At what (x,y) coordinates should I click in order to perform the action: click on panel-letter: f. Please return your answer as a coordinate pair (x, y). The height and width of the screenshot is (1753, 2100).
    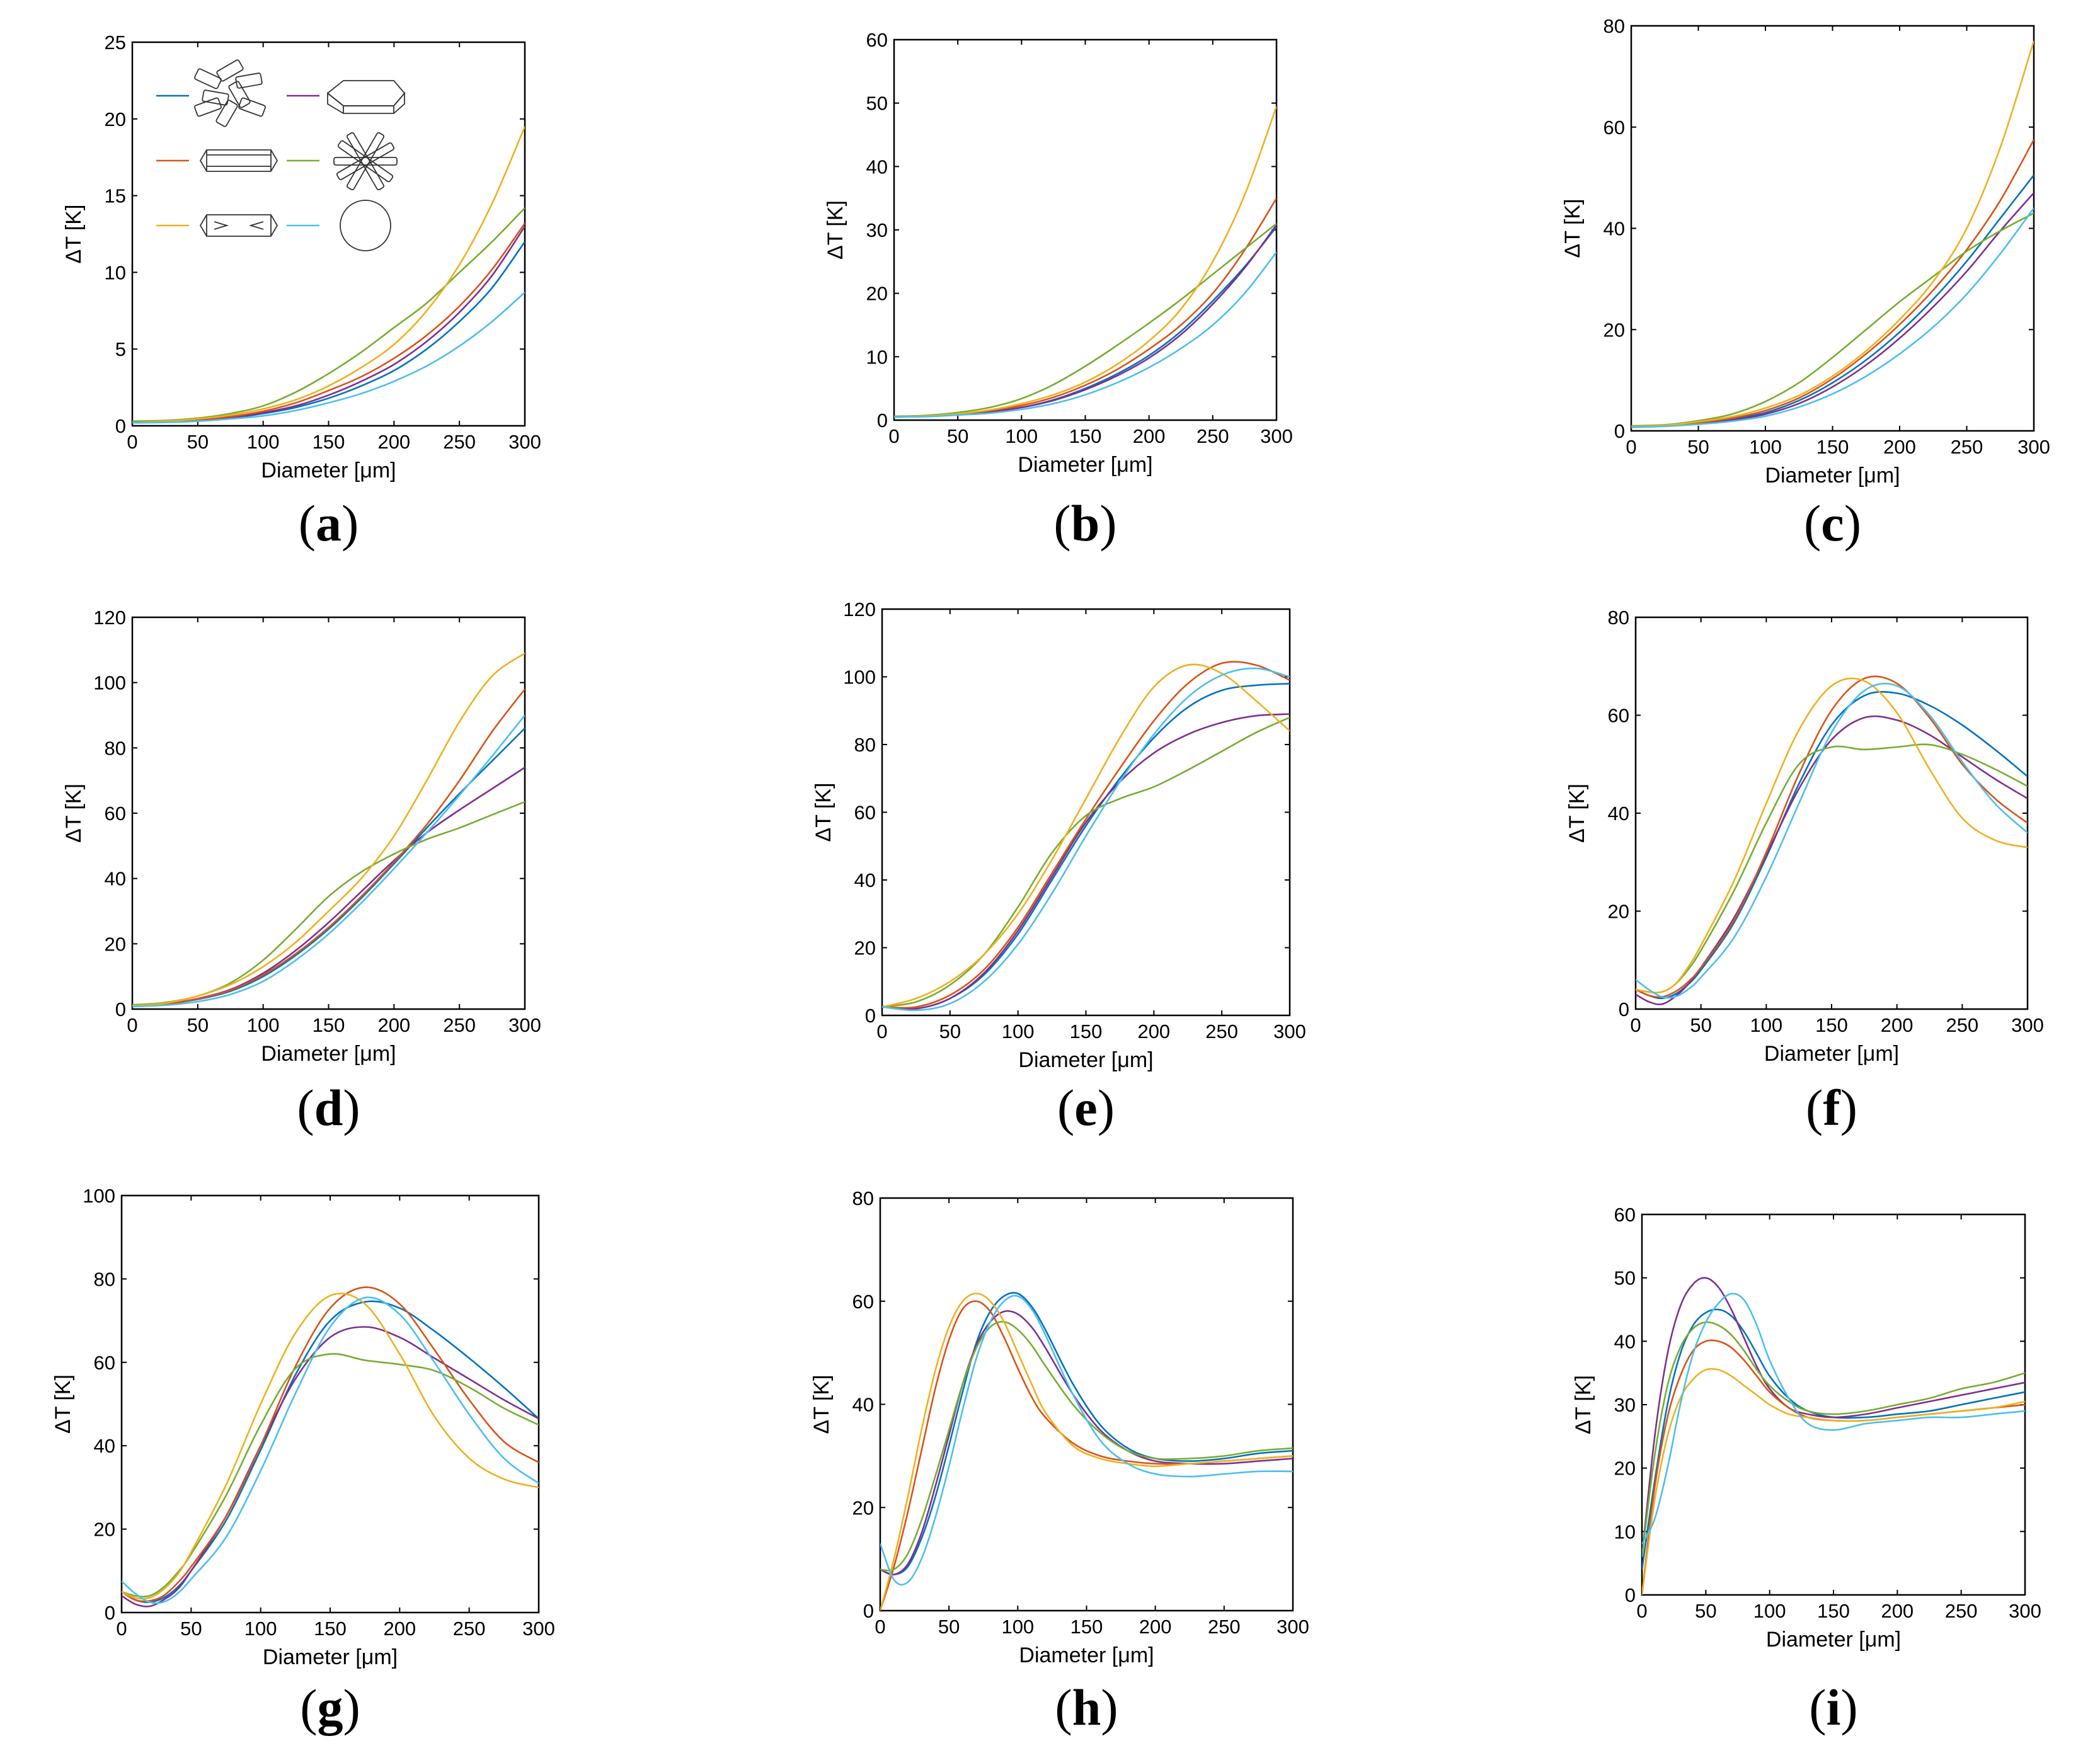
    Looking at the image, I should click on (1832, 1108).